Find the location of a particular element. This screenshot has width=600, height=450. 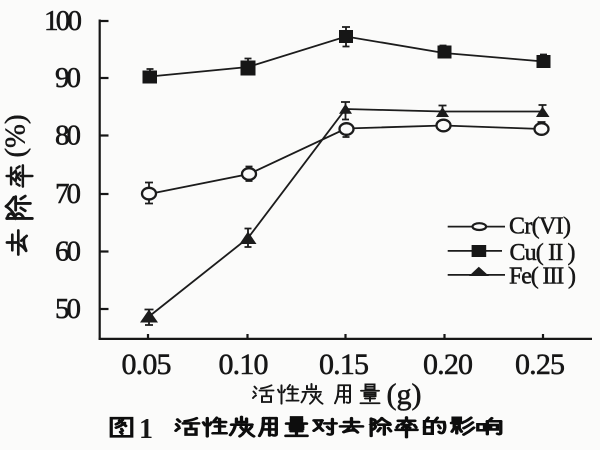

svg-text: Cu( II ) is located at coordinates (543, 253).